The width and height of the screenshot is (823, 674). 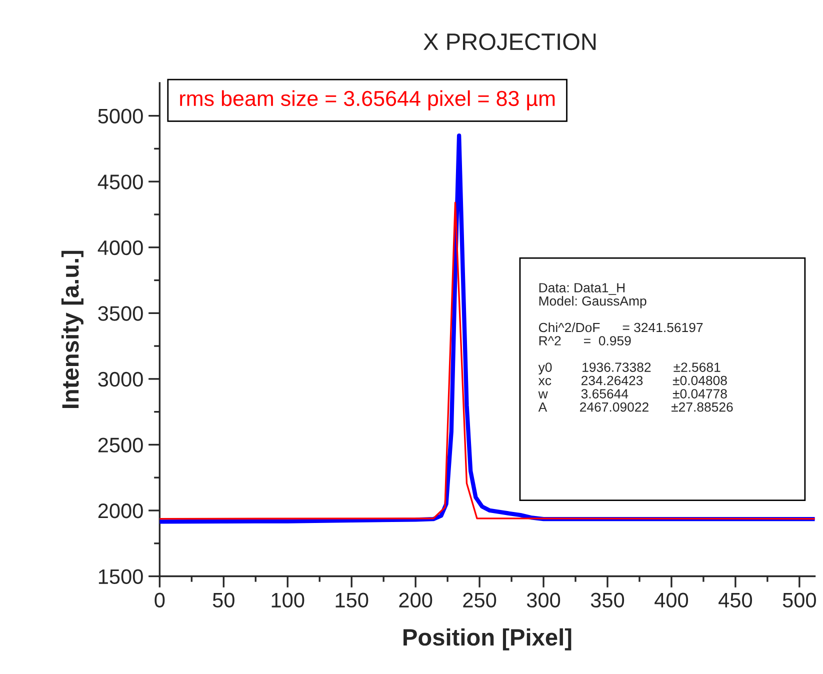 I want to click on y-tick-label: 4000, so click(x=120, y=248).